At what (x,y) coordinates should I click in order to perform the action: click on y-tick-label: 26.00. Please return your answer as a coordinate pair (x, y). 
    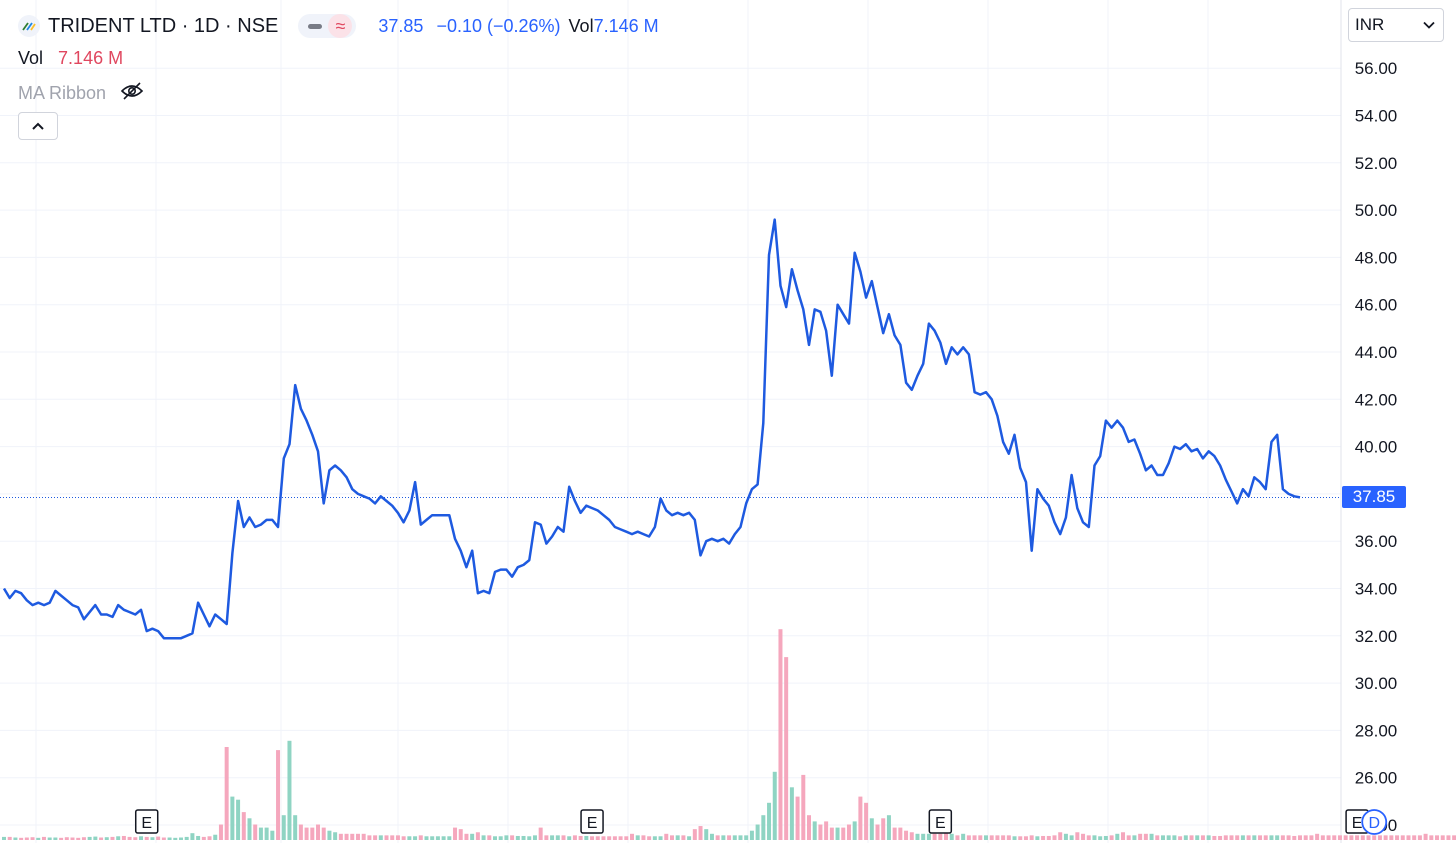
    Looking at the image, I should click on (1376, 778).